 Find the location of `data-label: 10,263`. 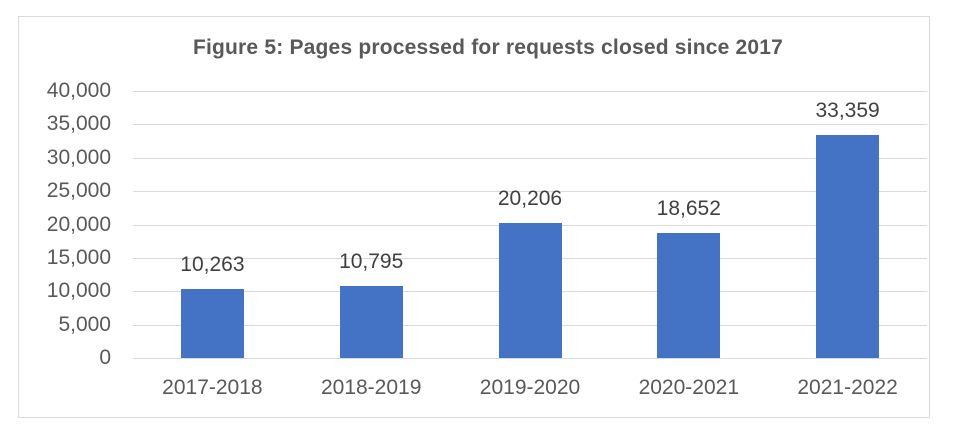

data-label: 10,263 is located at coordinates (212, 265).